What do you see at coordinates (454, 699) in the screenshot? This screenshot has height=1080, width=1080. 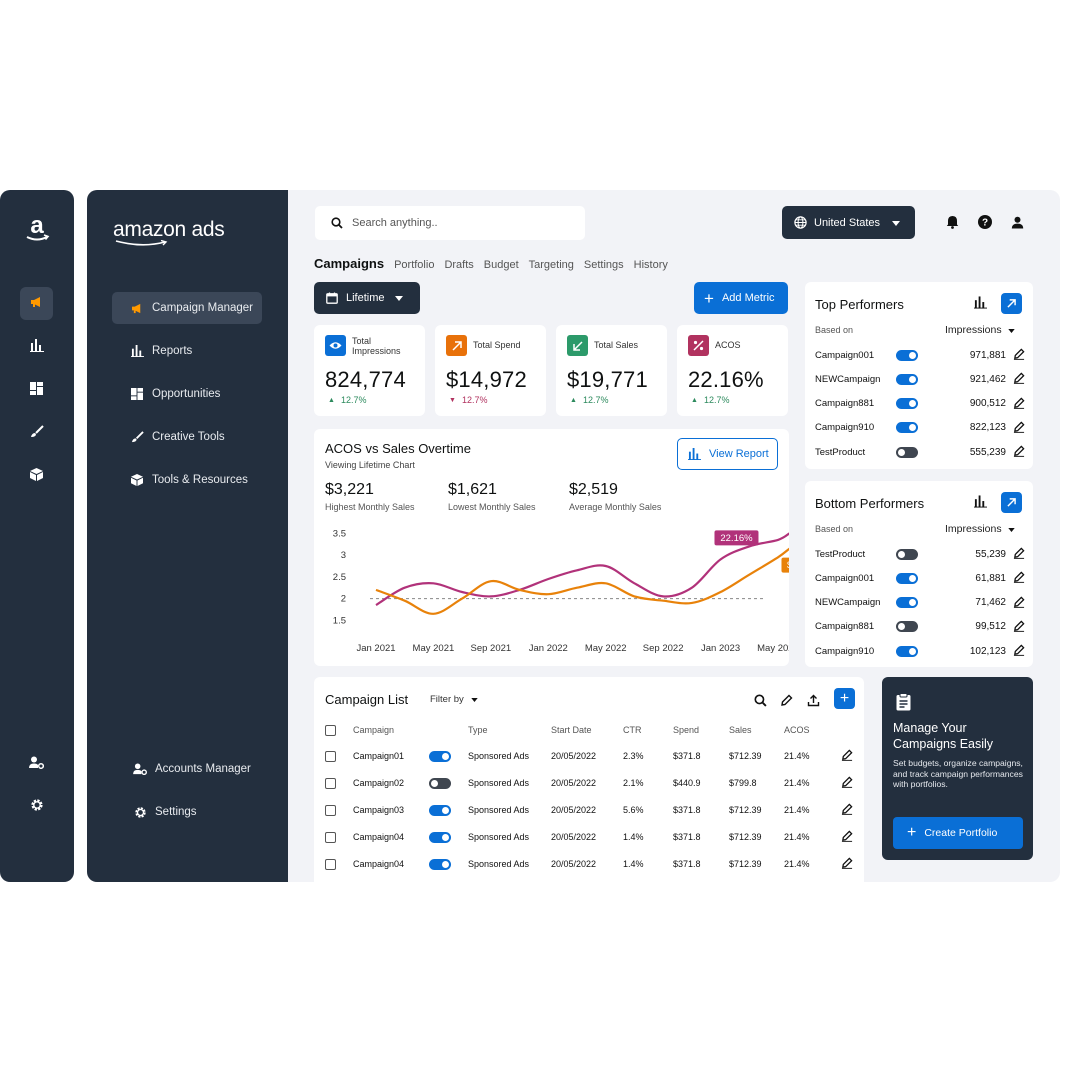 I see `filter-dropdown: Filter by` at bounding box center [454, 699].